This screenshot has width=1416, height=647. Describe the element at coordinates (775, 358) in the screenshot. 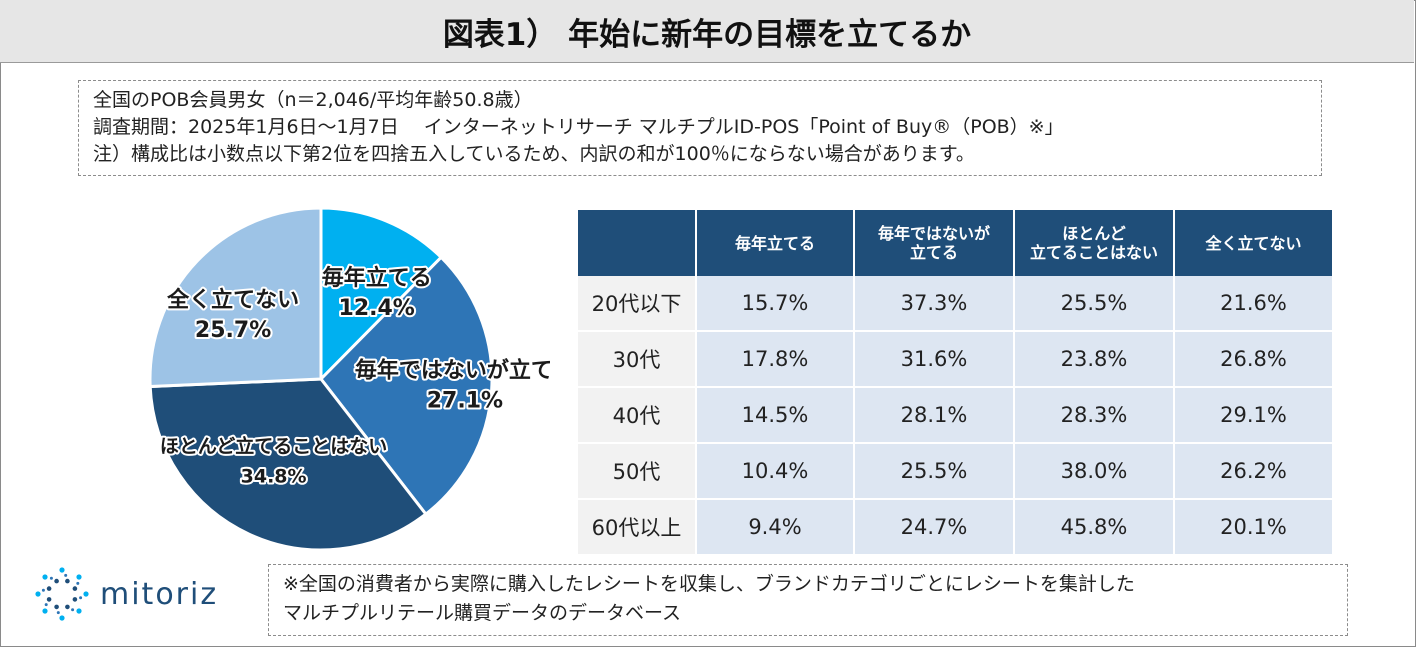

I see `table-cell: 17.8%` at that location.